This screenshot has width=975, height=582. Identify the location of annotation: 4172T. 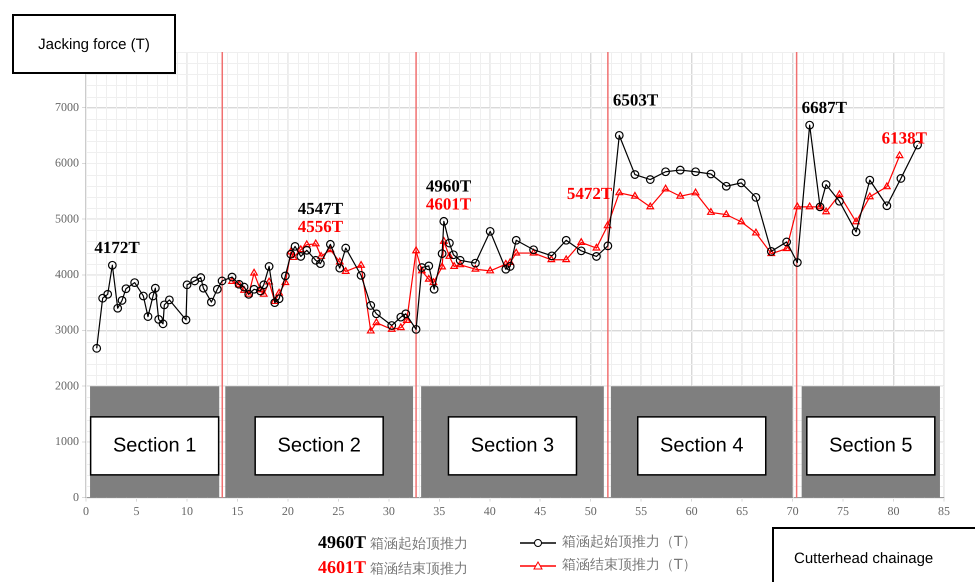
(117, 248).